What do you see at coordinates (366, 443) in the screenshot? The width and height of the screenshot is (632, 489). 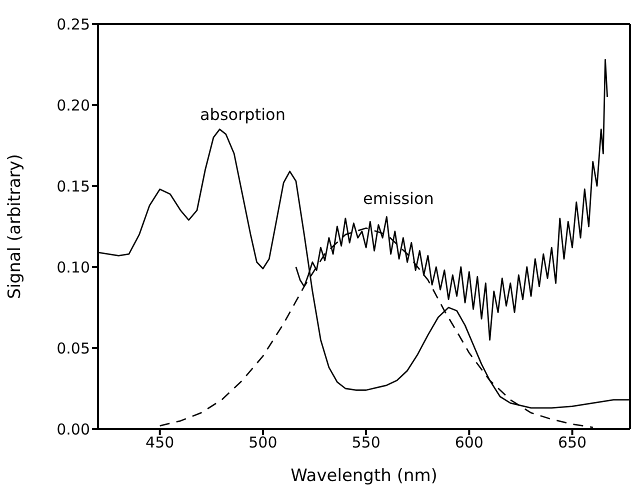 I see `x-tick-label: 550` at bounding box center [366, 443].